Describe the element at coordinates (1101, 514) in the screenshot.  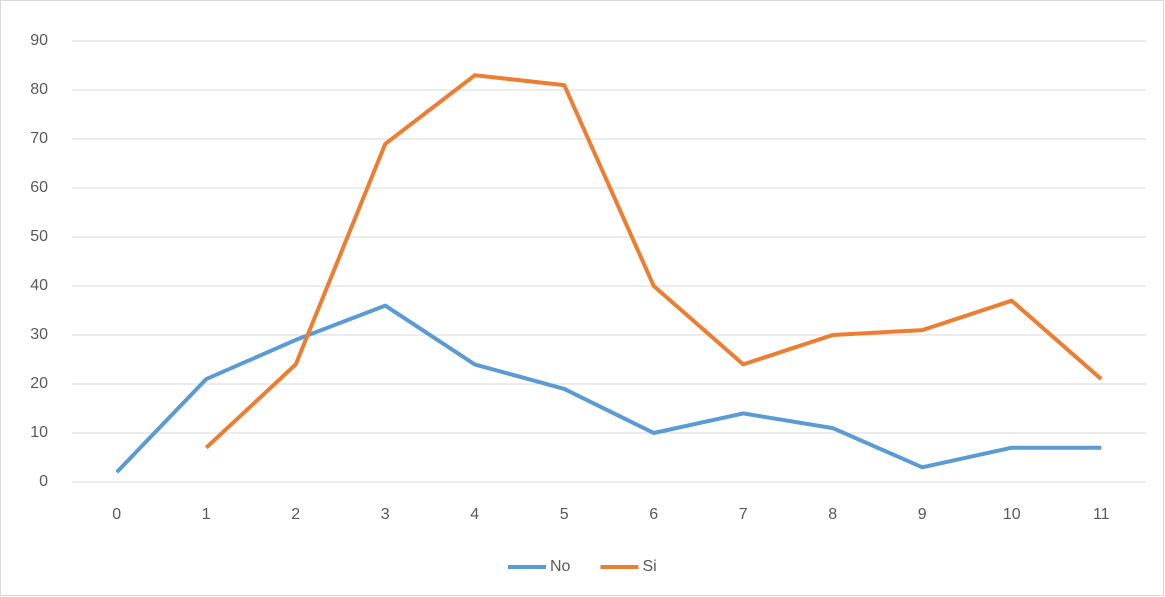
I see `x-tick-label: 11` at that location.